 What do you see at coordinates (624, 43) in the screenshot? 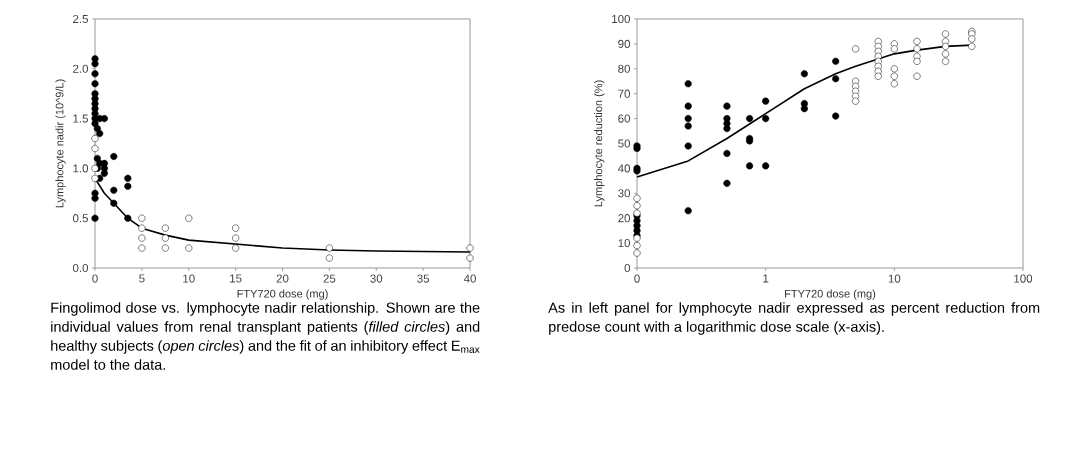
I see `y-tick-label: 90` at bounding box center [624, 43].